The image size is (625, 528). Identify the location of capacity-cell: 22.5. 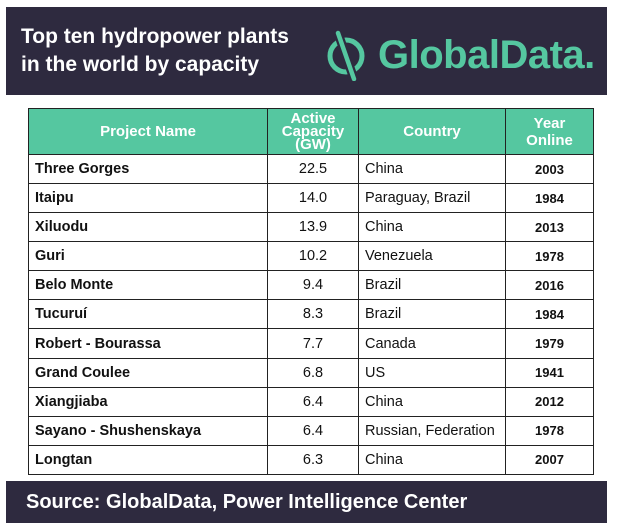
(313, 169).